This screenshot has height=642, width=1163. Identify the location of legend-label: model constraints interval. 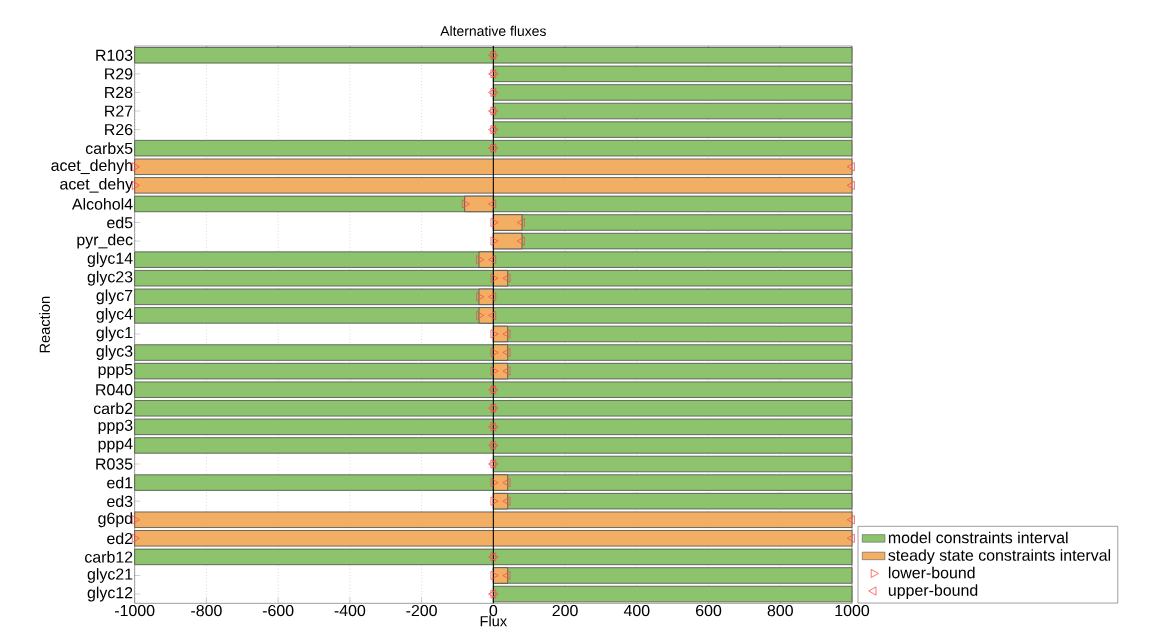
(978, 537).